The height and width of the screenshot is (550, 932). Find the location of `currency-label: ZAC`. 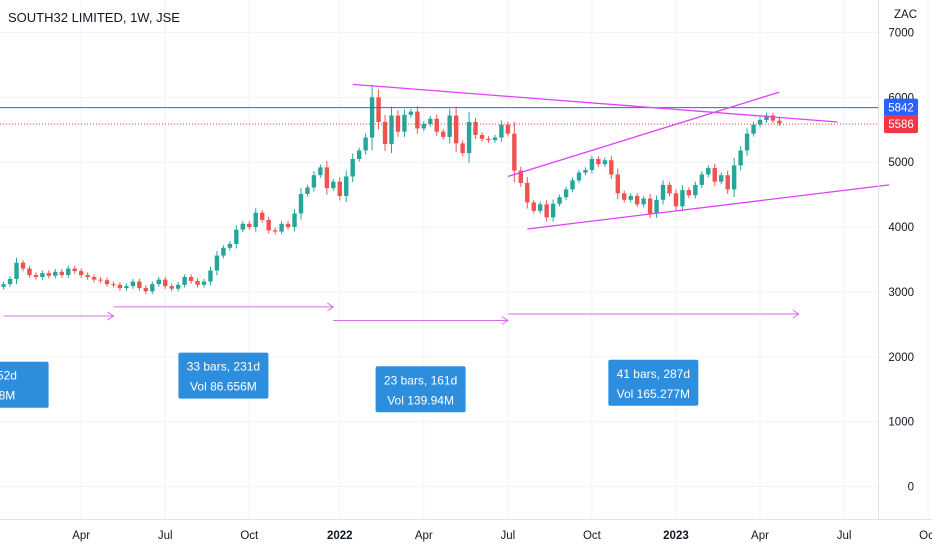

currency-label: ZAC is located at coordinates (905, 15).